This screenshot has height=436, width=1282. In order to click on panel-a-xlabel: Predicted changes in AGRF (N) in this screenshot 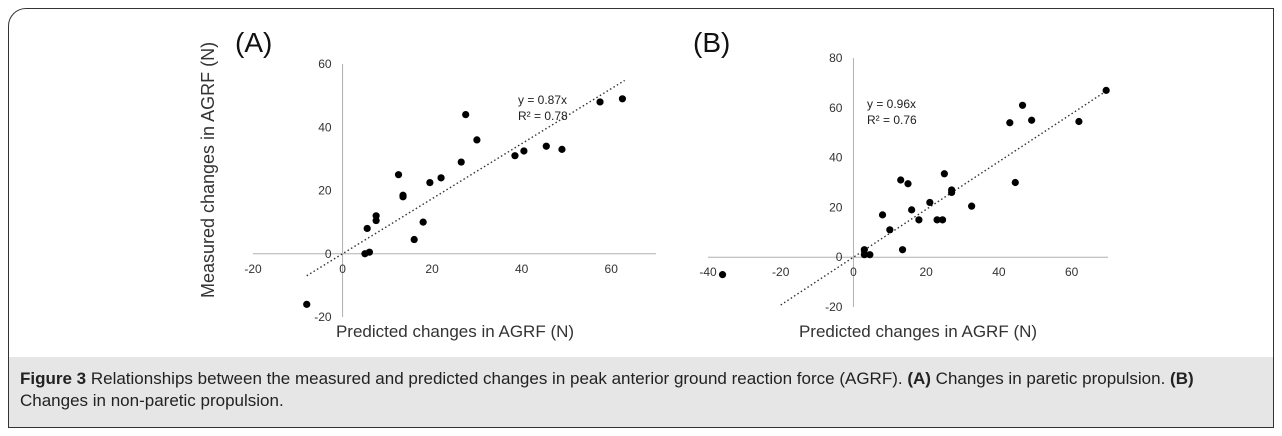, I will do `click(455, 331)`.